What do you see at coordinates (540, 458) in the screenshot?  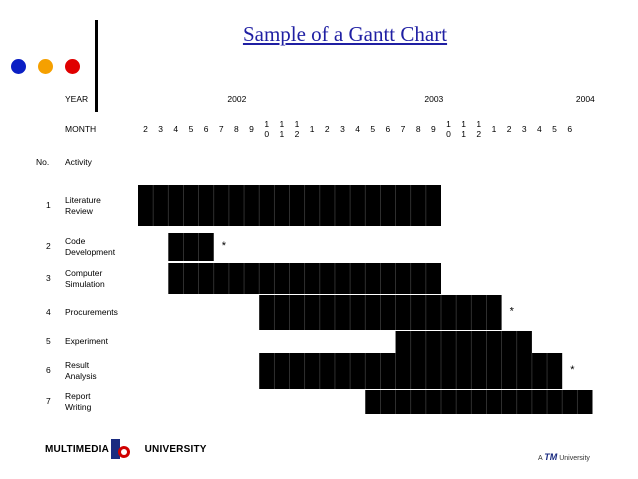 I see `tm-prefix: A` at bounding box center [540, 458].